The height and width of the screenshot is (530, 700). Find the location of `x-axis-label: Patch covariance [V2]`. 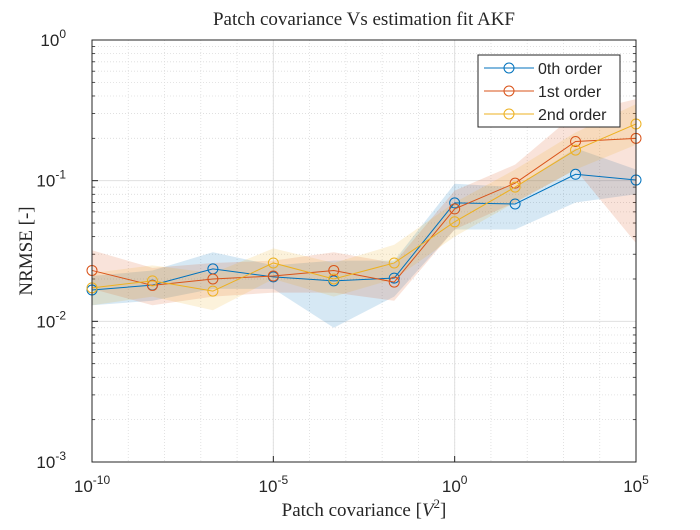

x-axis-label: Patch covariance [V2] is located at coordinates (364, 508).